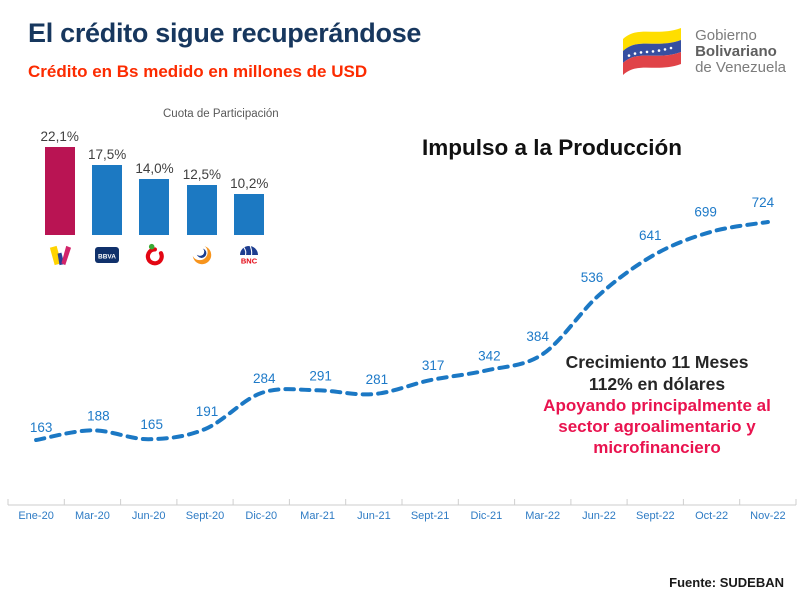 This screenshot has height=600, width=804. What do you see at coordinates (657, 447) in the screenshot?
I see `support-text-line3: microfinanciero` at bounding box center [657, 447].